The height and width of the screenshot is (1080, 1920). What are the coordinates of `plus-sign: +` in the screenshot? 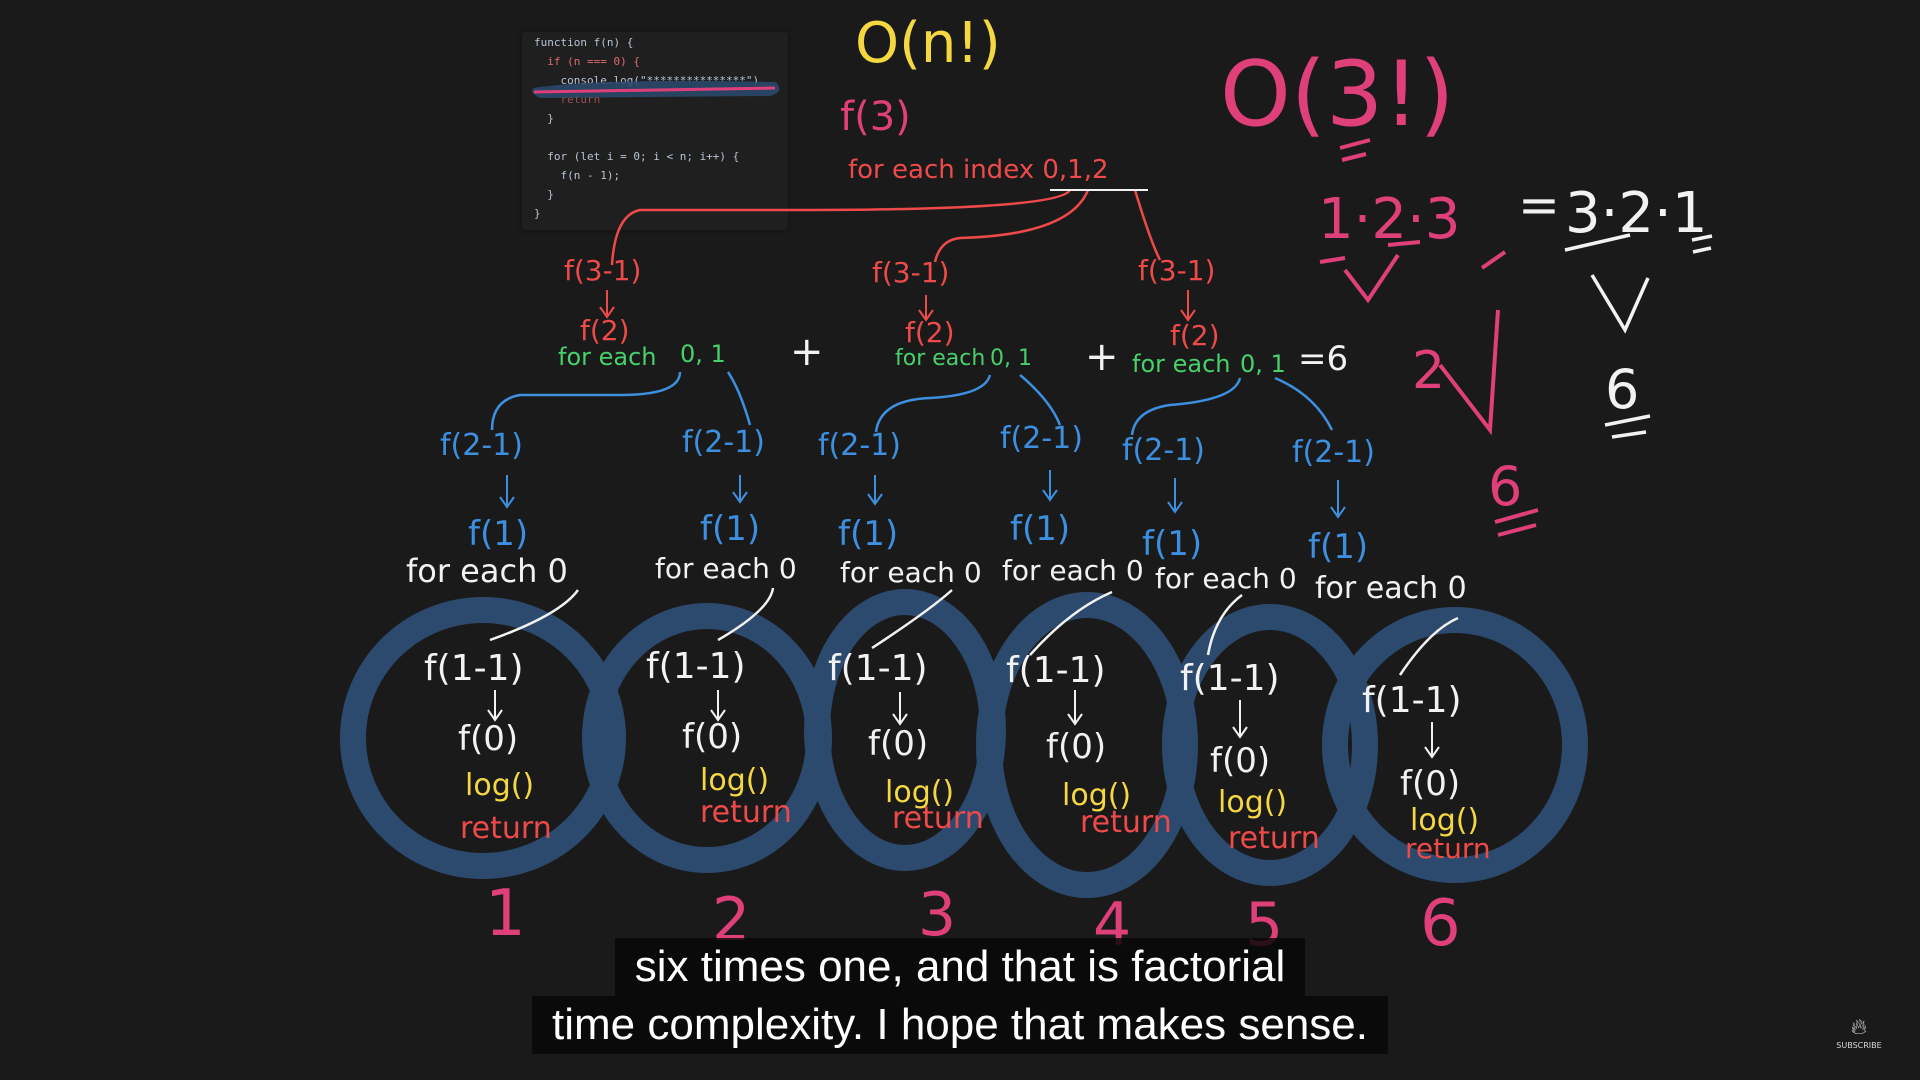 It's located at (807, 352).